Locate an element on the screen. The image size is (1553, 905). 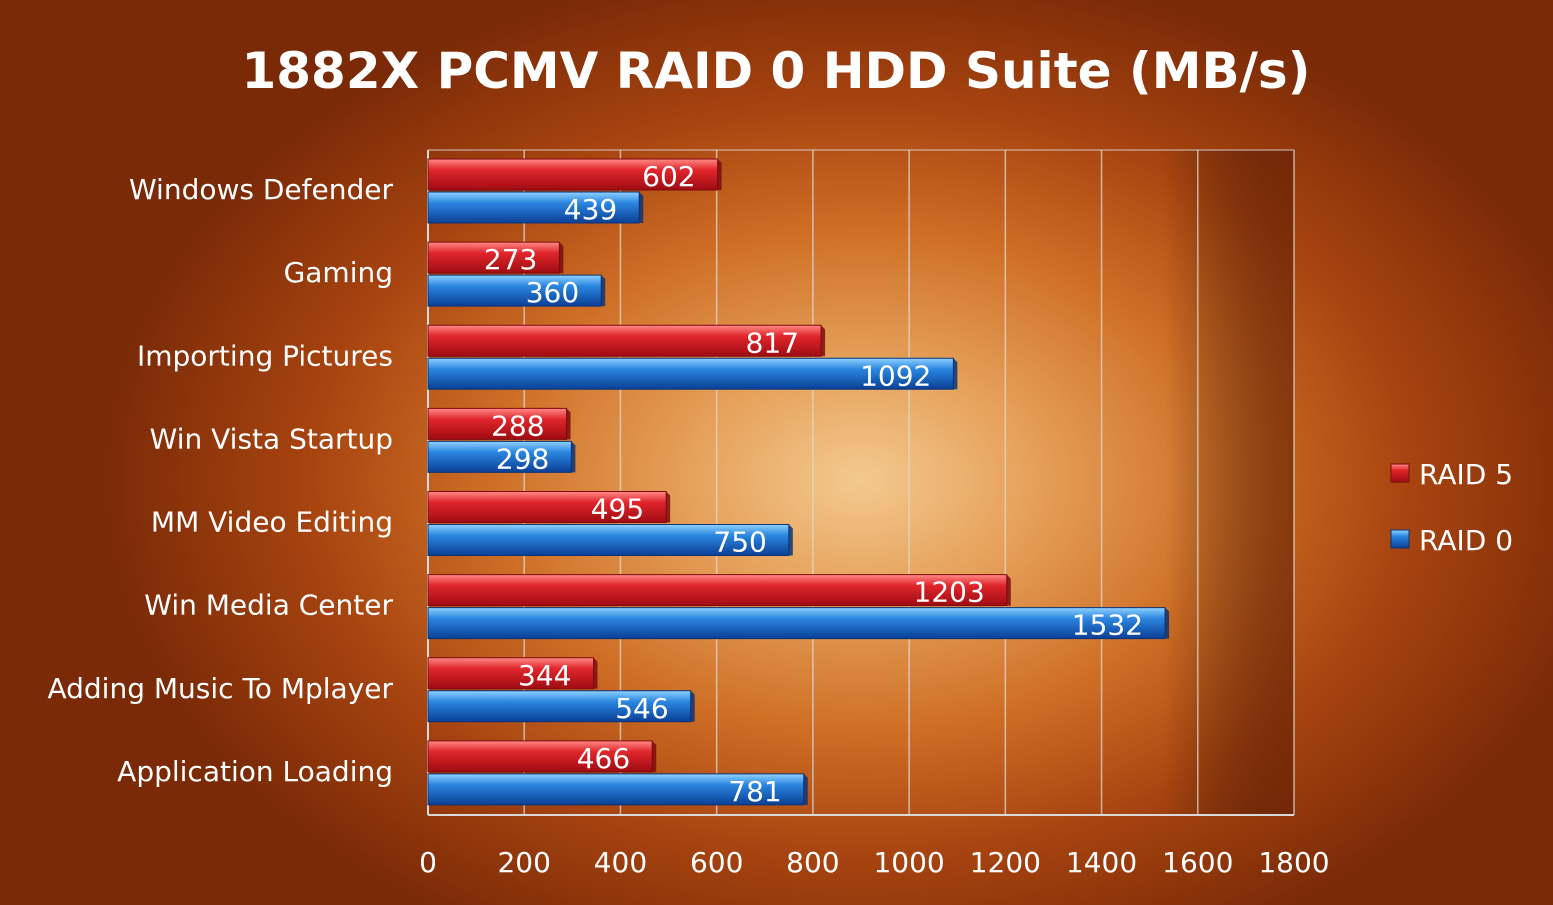
x-tick-label: 1800 is located at coordinates (1293, 862).